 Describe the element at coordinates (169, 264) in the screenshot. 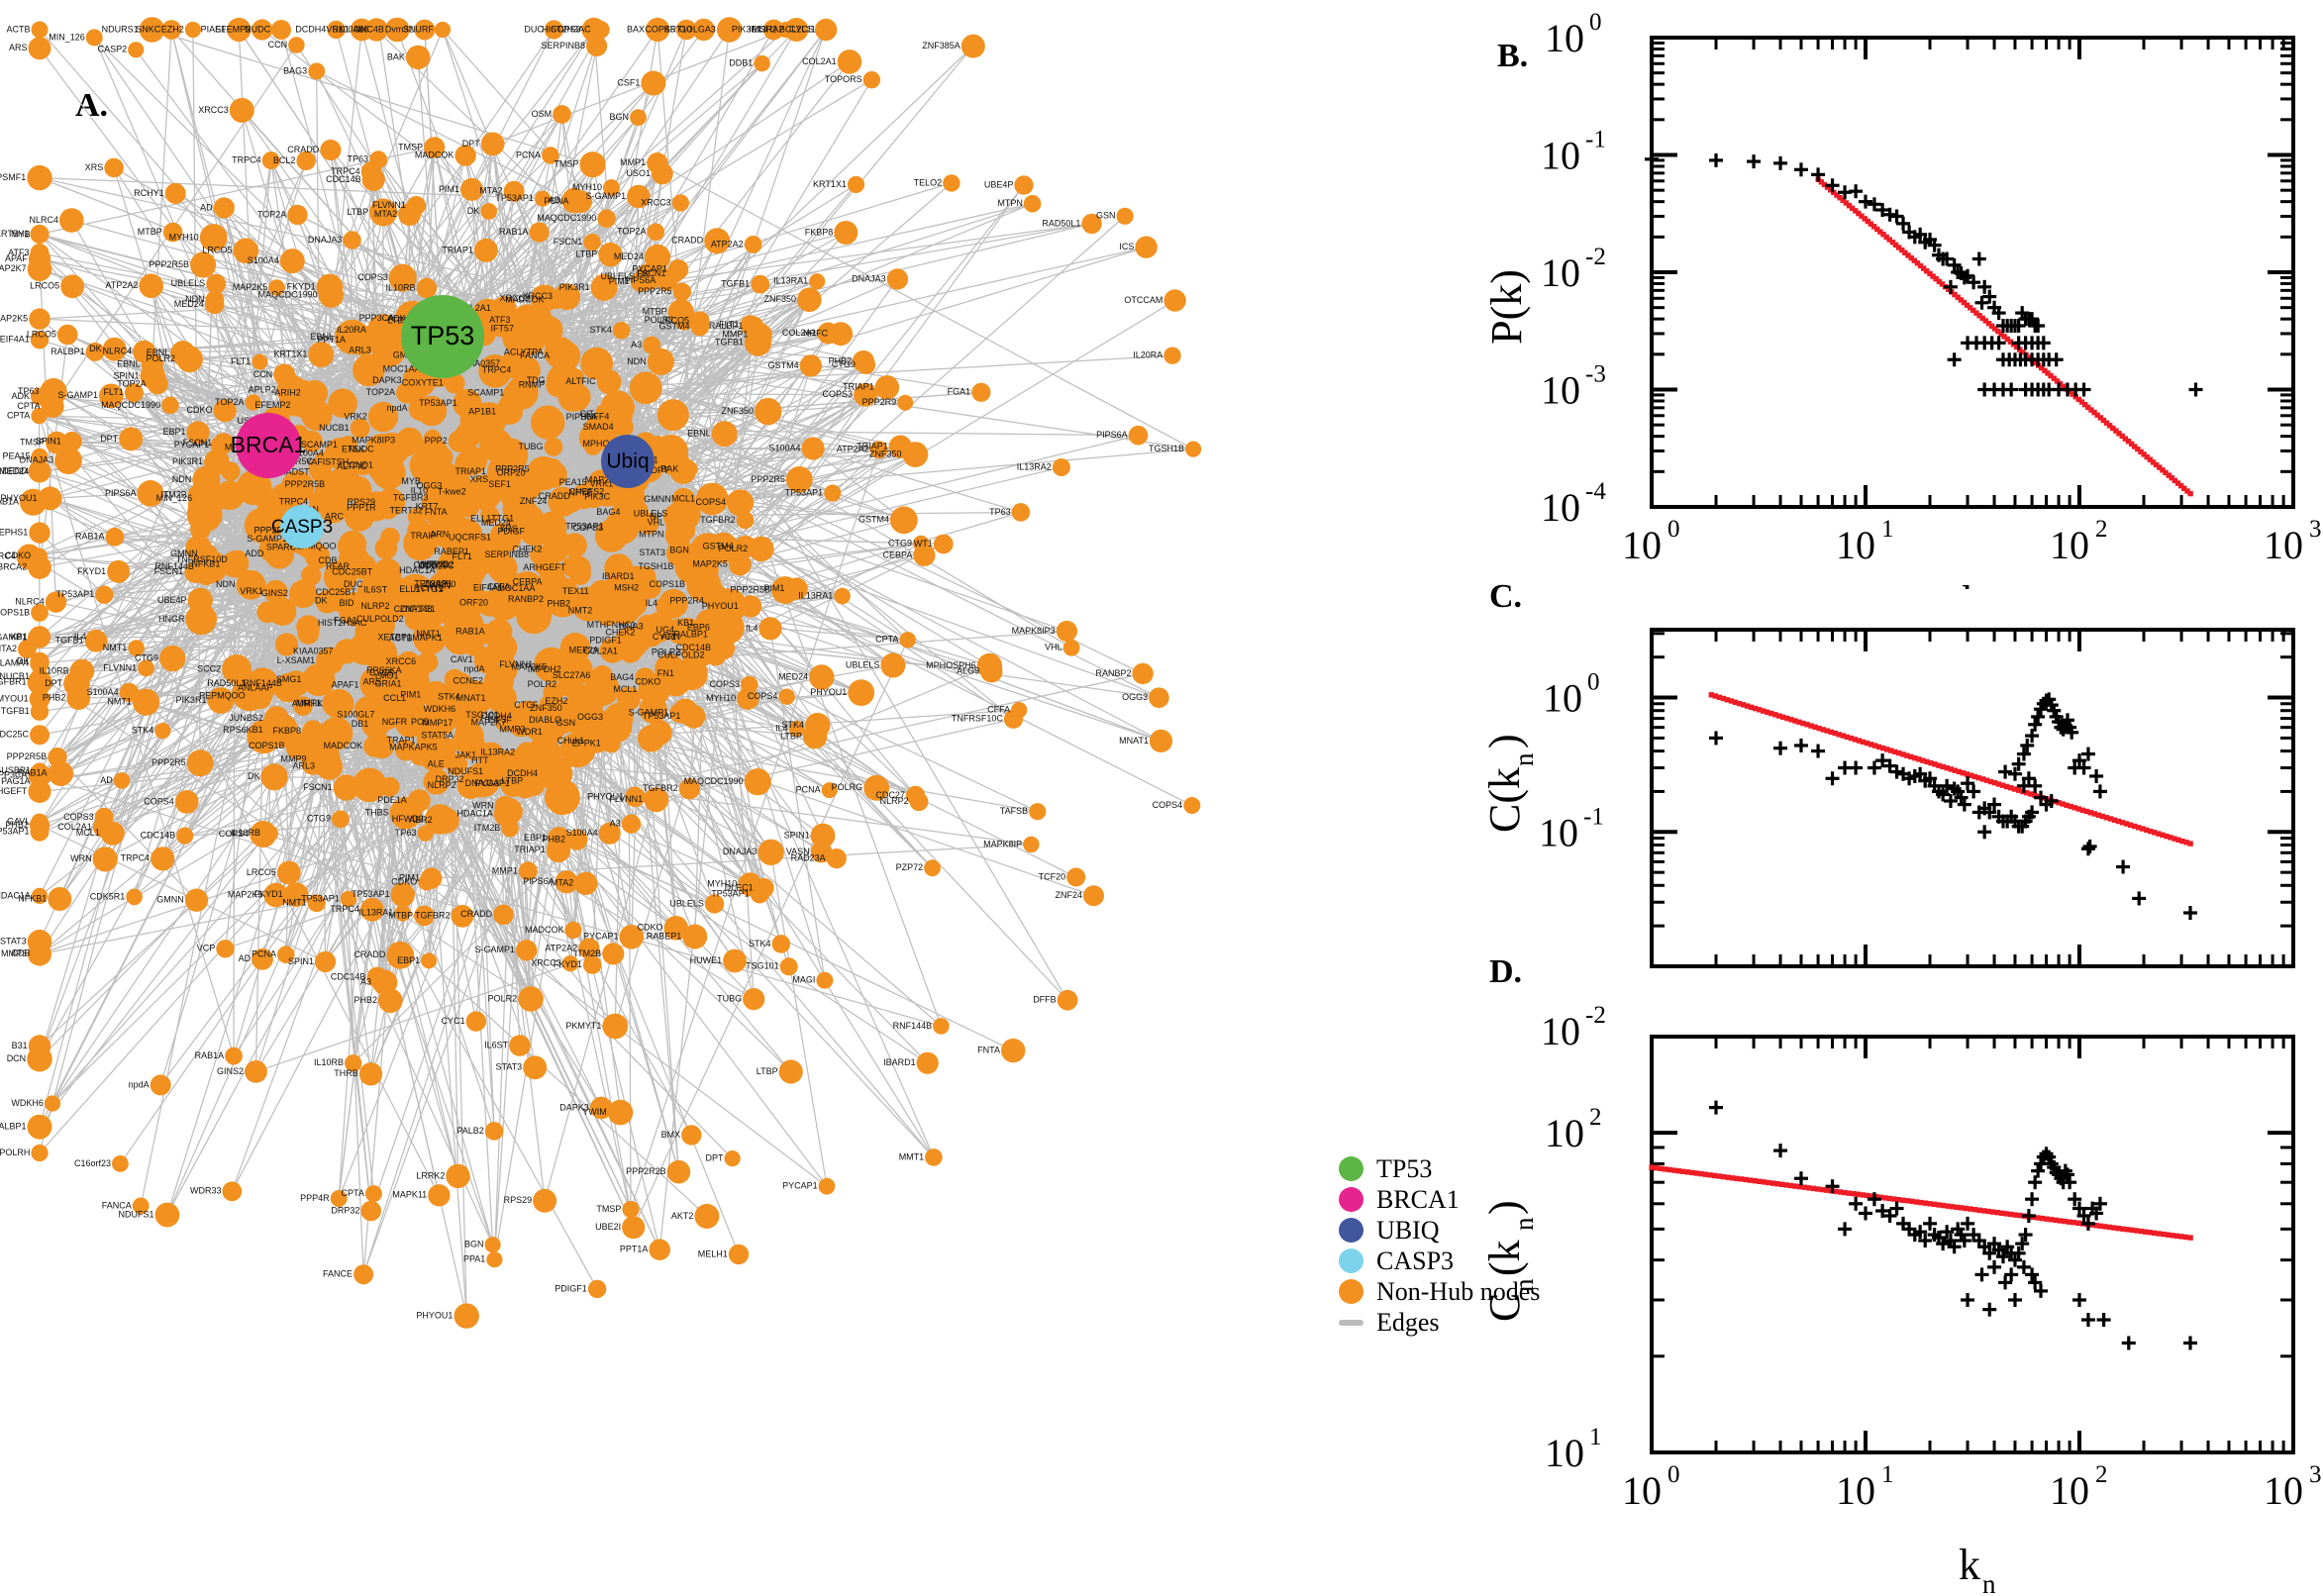

I see `network-node-label: PPP2R5B` at that location.